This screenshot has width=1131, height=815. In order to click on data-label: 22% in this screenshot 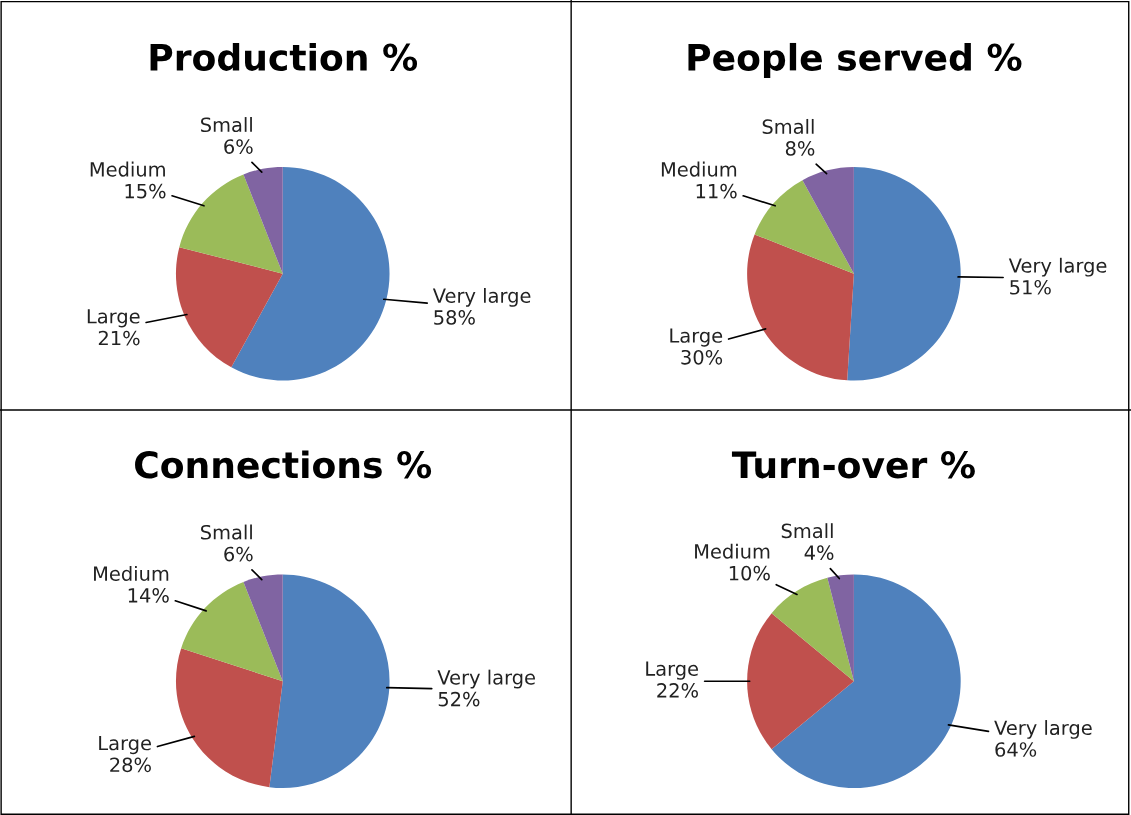, I will do `click(677, 690)`.